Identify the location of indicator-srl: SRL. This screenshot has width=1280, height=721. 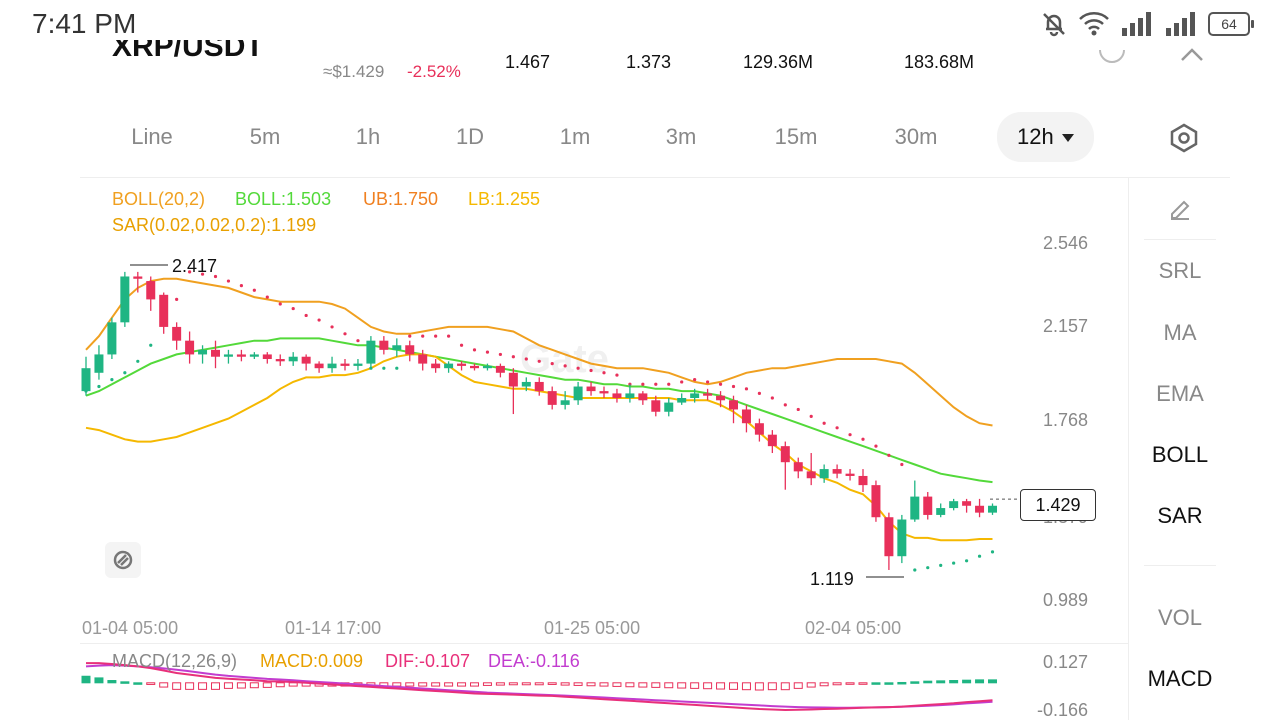
(1180, 270).